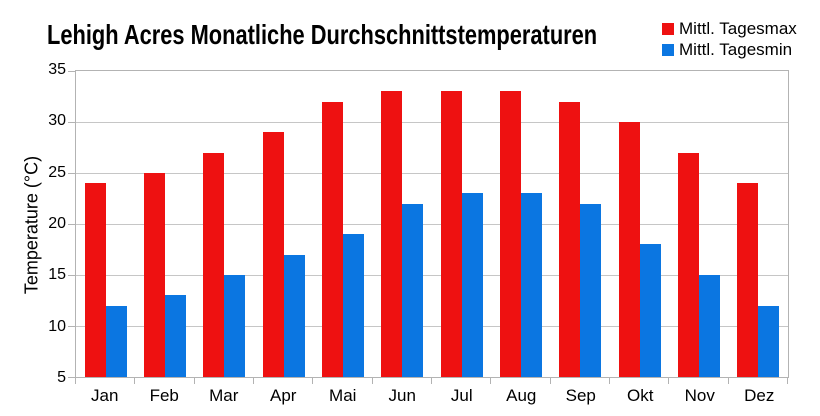 The height and width of the screenshot is (416, 820). Describe the element at coordinates (521, 395) in the screenshot. I see `x-tick-label: Aug` at that location.